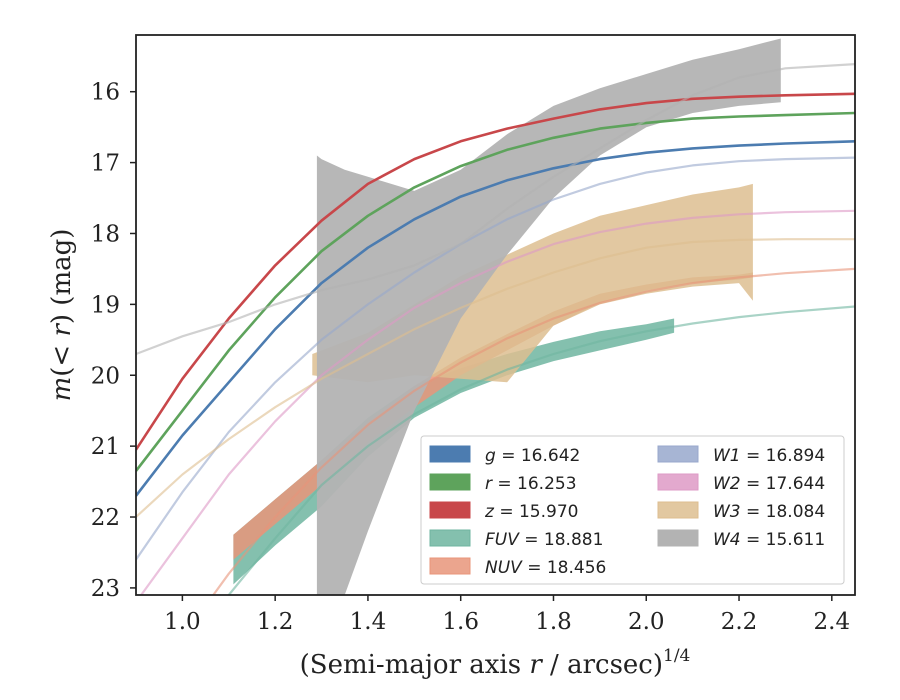 The image size is (900, 700). What do you see at coordinates (105, 518) in the screenshot?
I see `y-tick-label: 22` at bounding box center [105, 518].